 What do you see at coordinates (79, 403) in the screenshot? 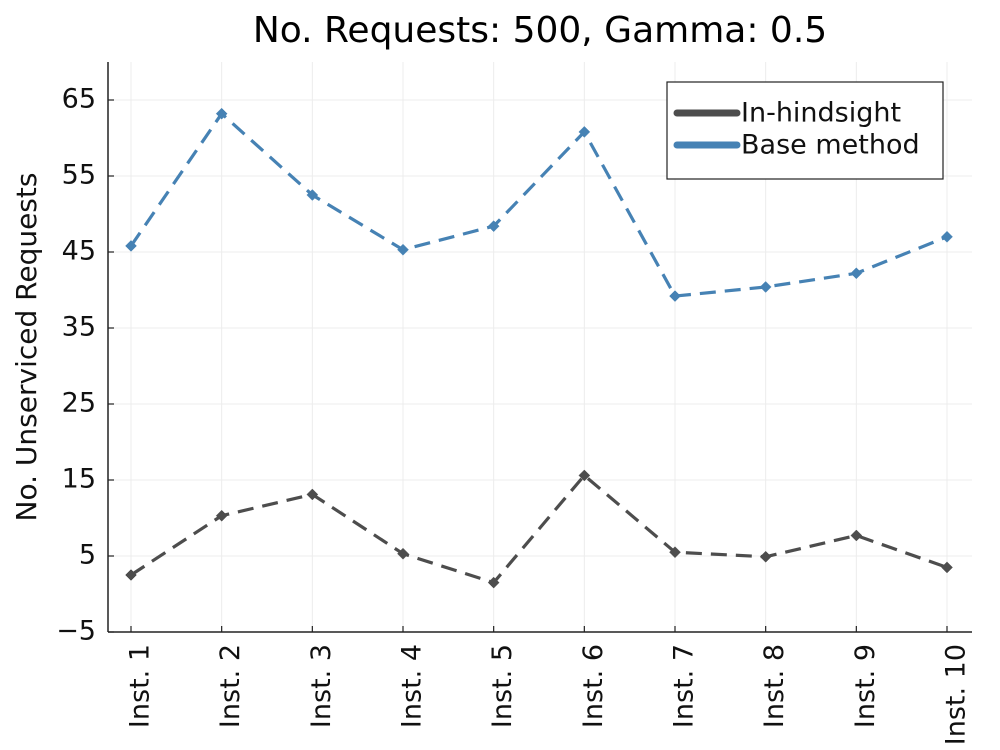
I see `y-tick-label: 25` at bounding box center [79, 403].